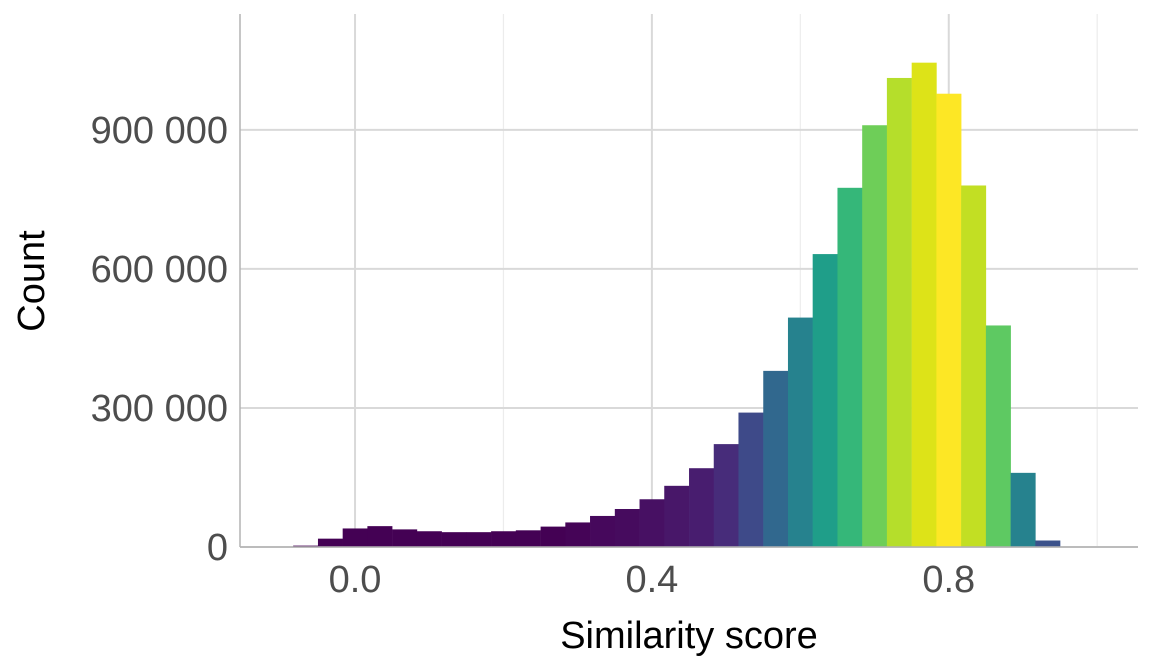 Image resolution: width=1152 pixels, height=672 pixels. What do you see at coordinates (651, 580) in the screenshot?
I see `x-tick-label: 0.4` at bounding box center [651, 580].